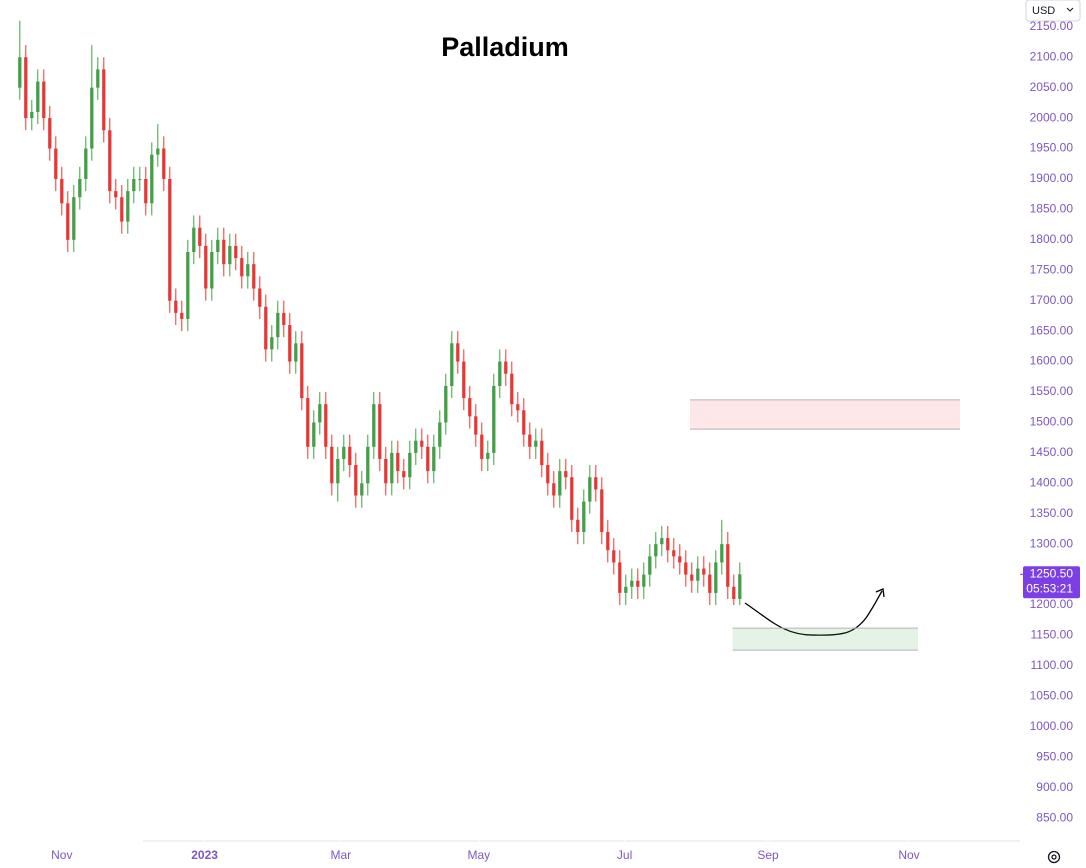 This screenshot has height=868, width=1086. What do you see at coordinates (1052, 117) in the screenshot?
I see `y-tick-label: 2000.00` at bounding box center [1052, 117].